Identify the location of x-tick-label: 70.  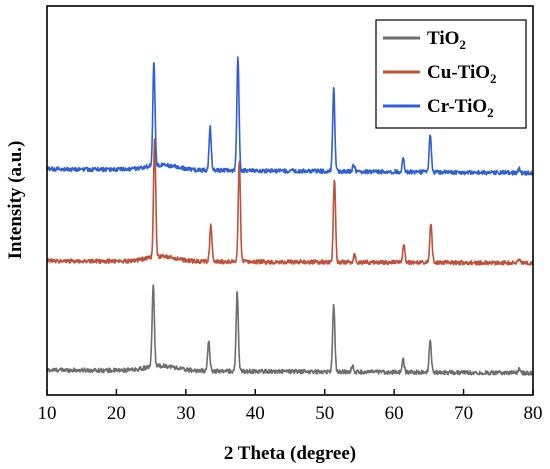
(463, 413).